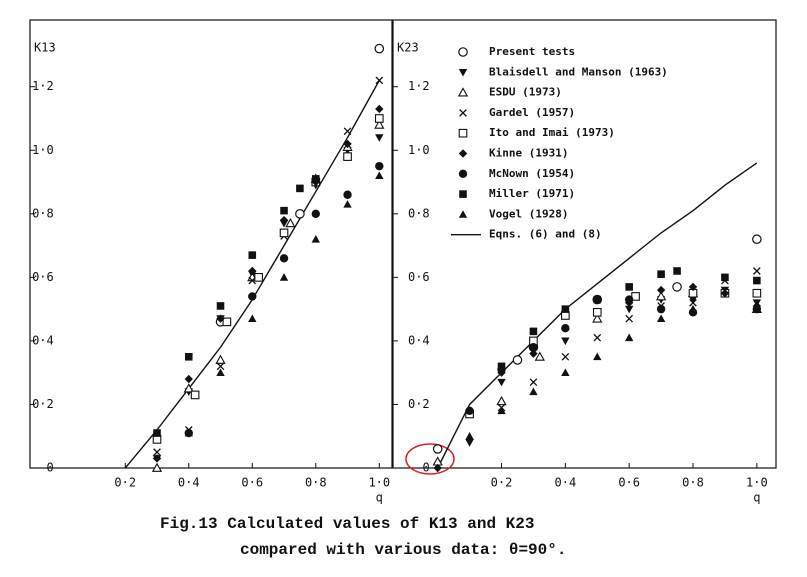 This screenshot has width=807, height=577. Describe the element at coordinates (552, 132) in the screenshot. I see `legend-label: Ito and Imai (1973)` at that location.